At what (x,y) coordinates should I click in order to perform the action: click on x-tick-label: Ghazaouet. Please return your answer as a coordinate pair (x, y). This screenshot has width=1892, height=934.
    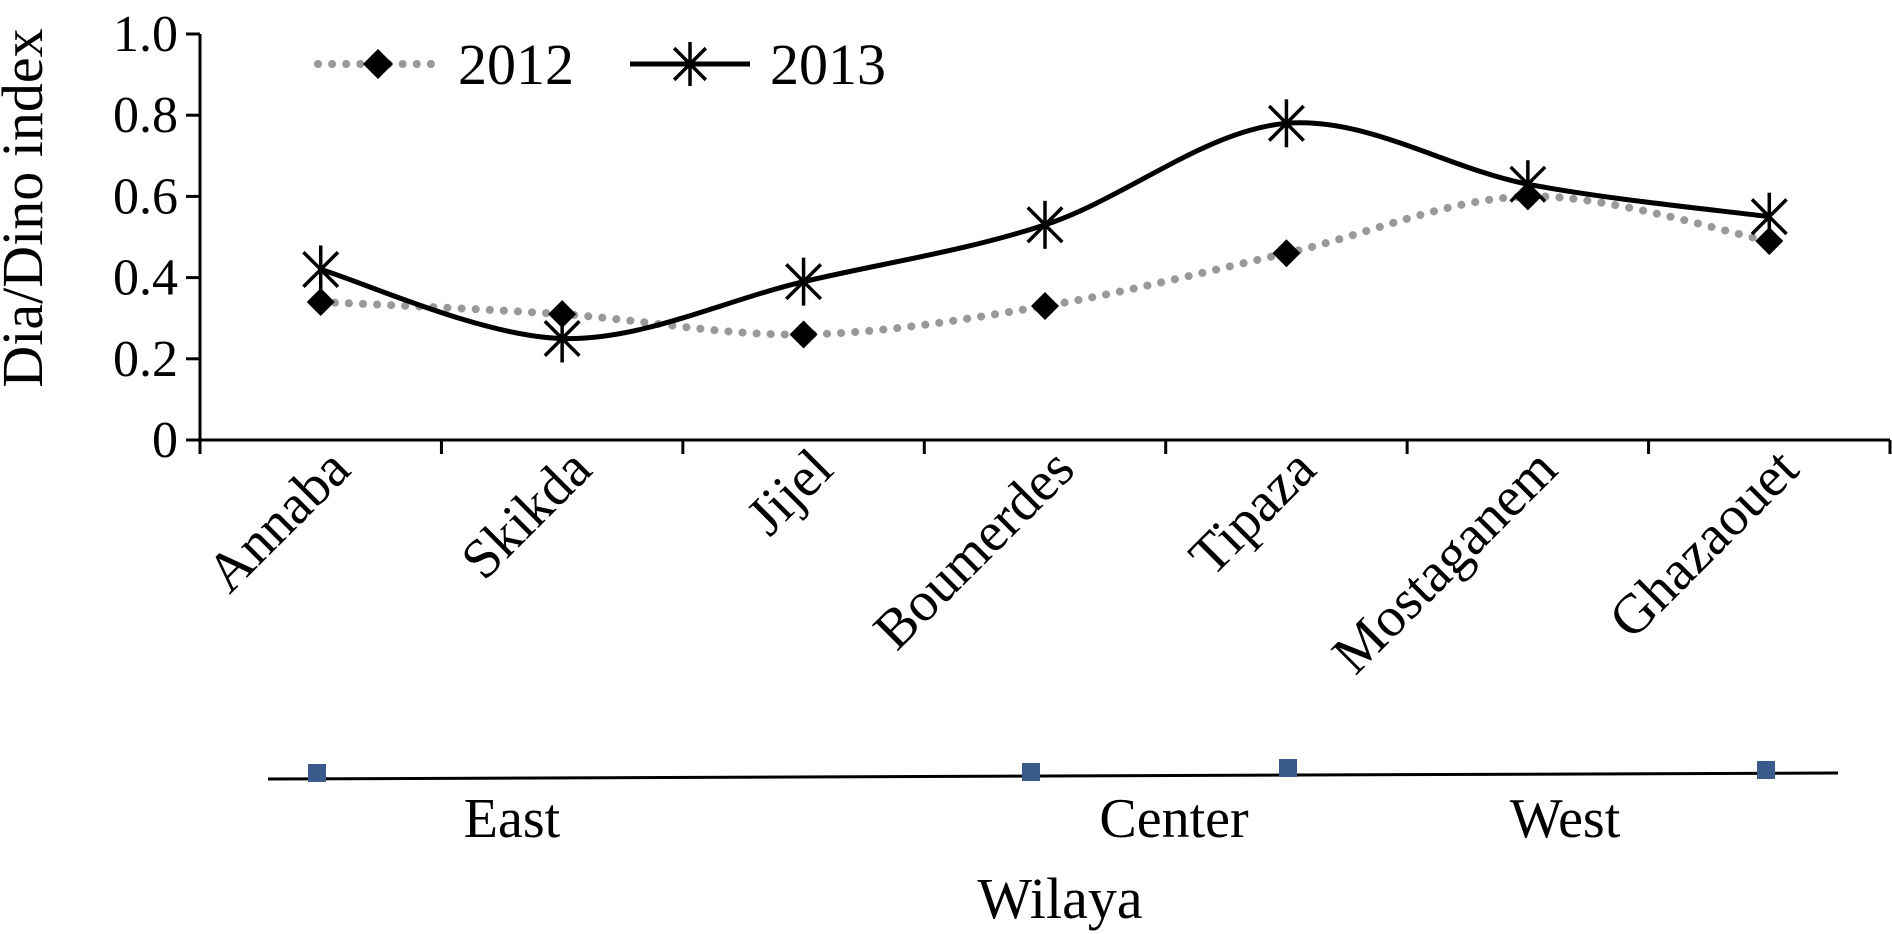
    Looking at the image, I should click on (1703, 543).